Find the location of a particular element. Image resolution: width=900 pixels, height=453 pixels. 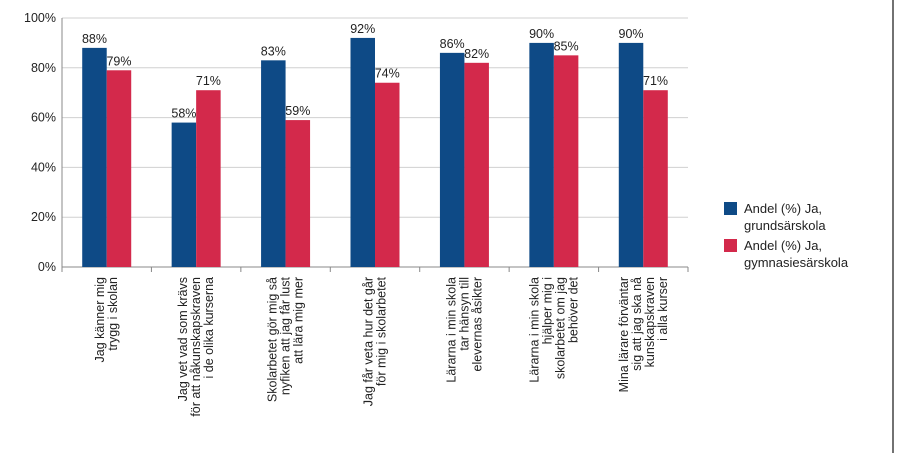

x-tick-label: sig att jag ska nå is located at coordinates (637, 324).